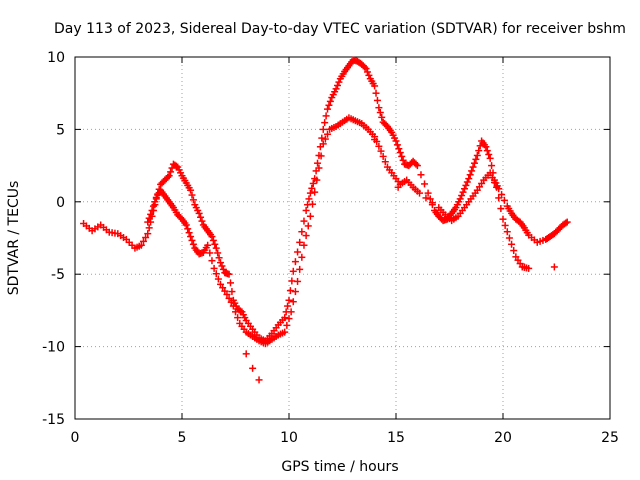 The width and height of the screenshot is (640, 480). Describe the element at coordinates (289, 438) in the screenshot. I see `x-tick-label: 10` at that location.